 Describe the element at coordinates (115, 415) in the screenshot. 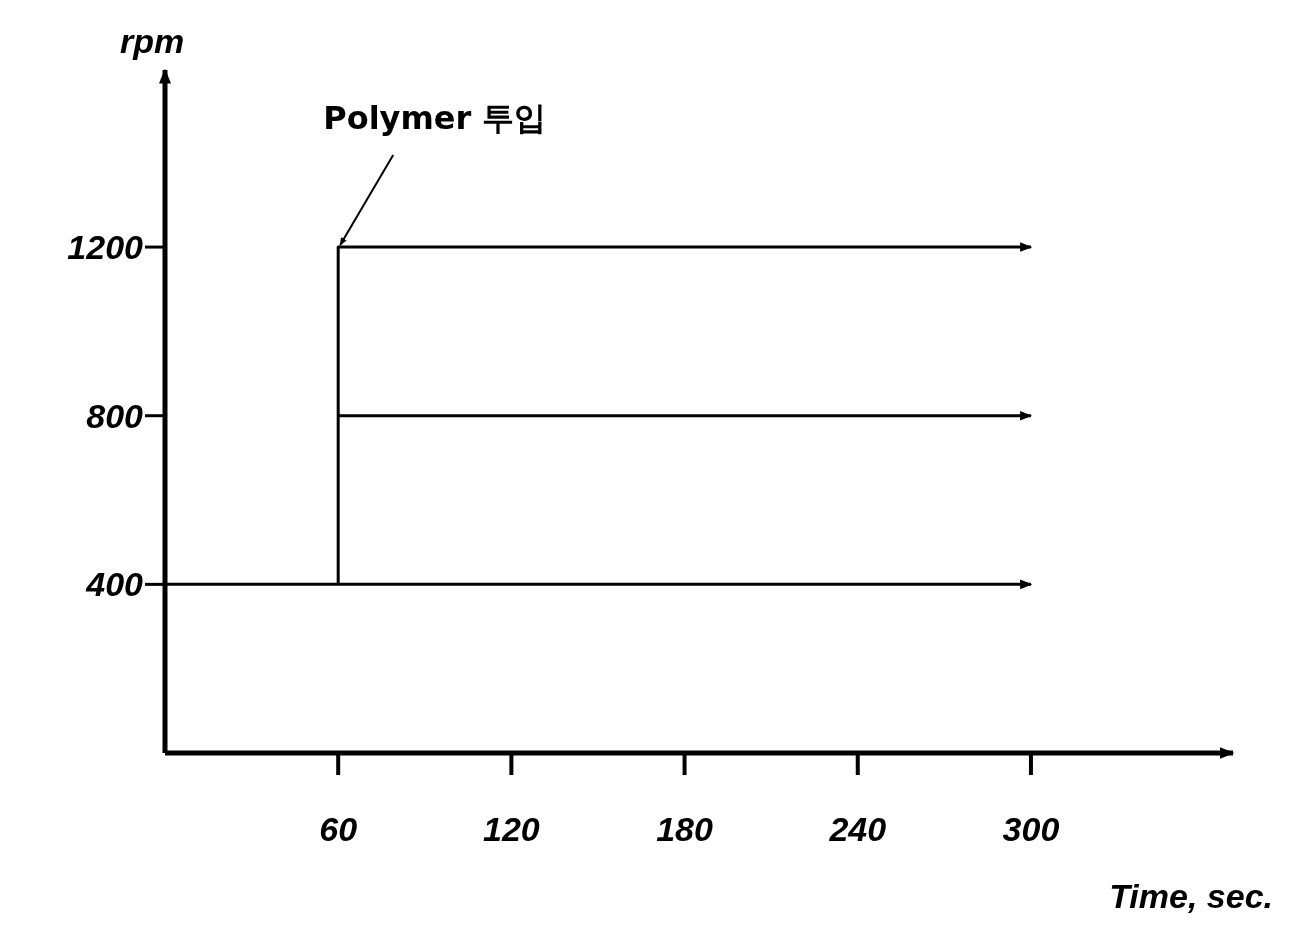

I see `y-tick-label: 800` at that location.